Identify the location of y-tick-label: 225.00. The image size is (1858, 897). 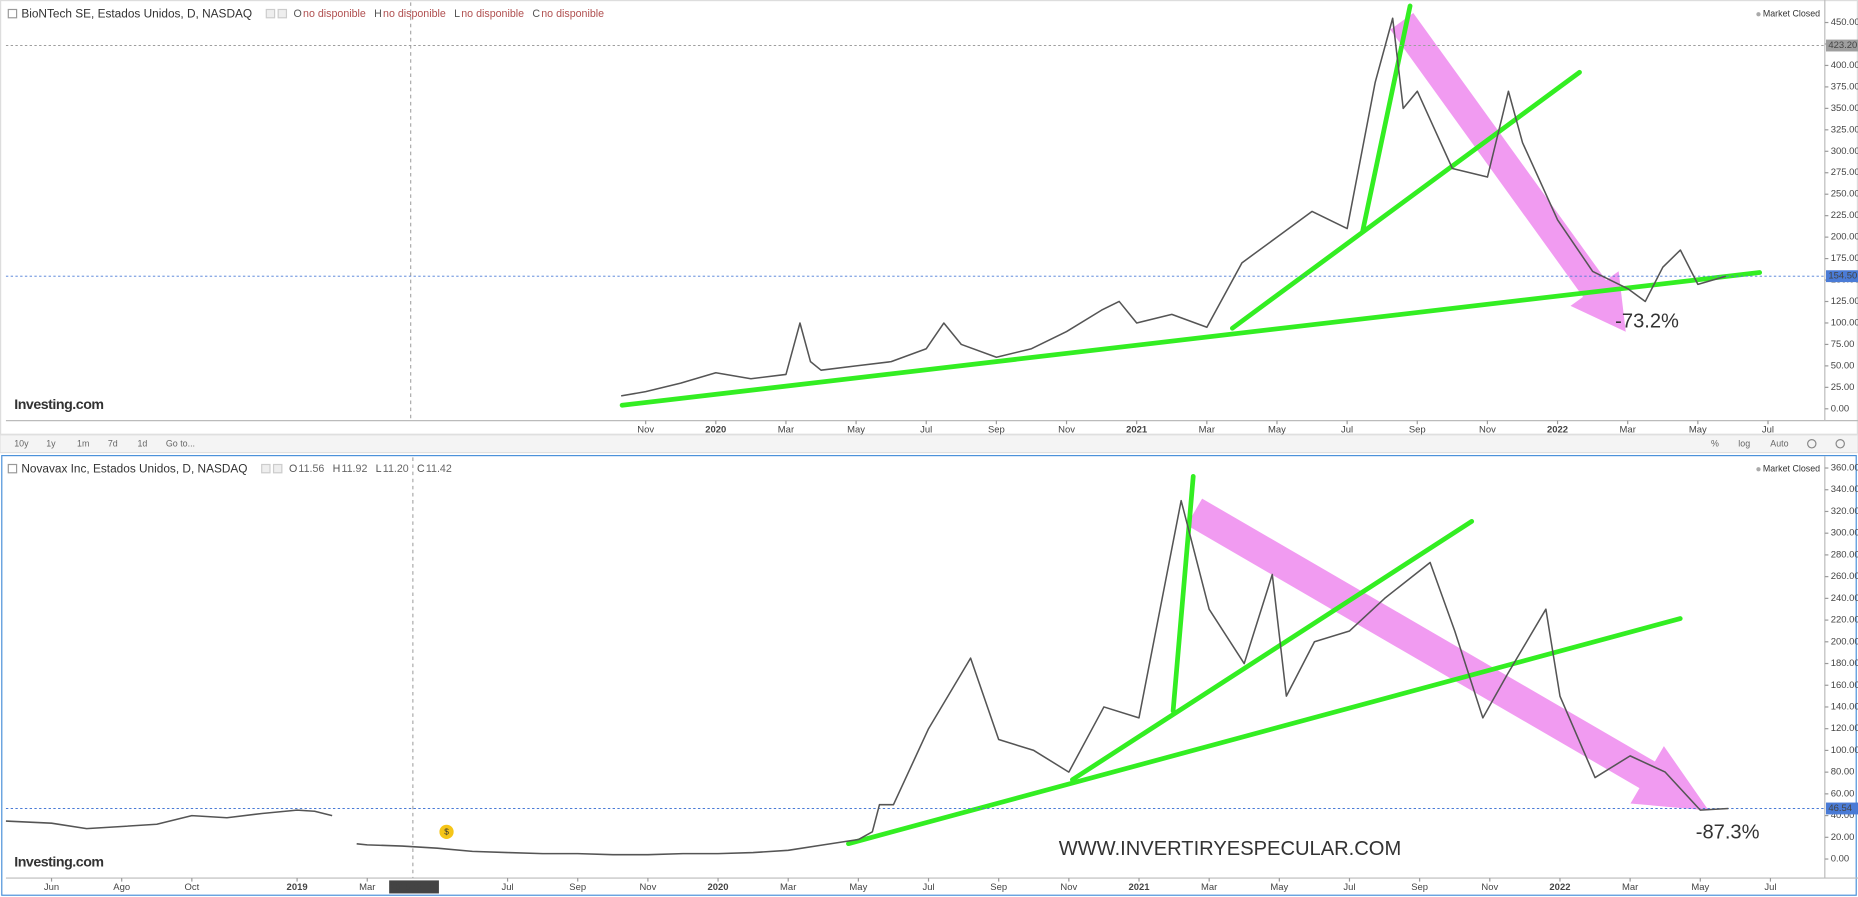
(1844, 215).